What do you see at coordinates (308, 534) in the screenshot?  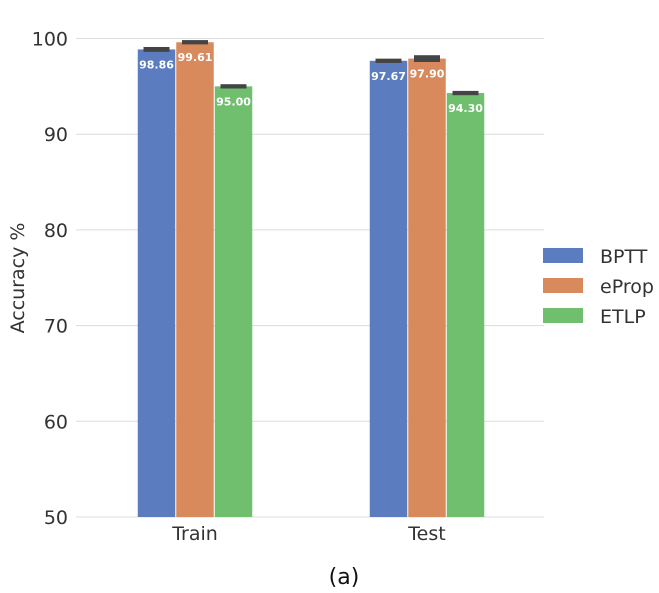 I see `x-tick-labels: Train Test` at bounding box center [308, 534].